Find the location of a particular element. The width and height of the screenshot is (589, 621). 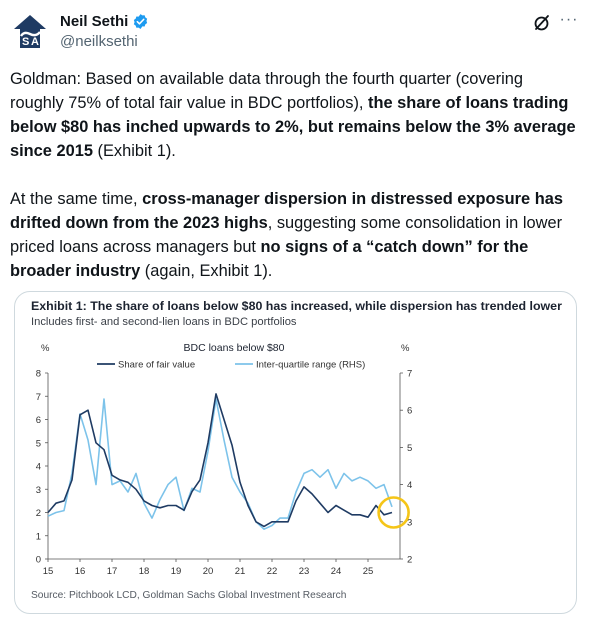

chart-lines is located at coordinates (220, 461).